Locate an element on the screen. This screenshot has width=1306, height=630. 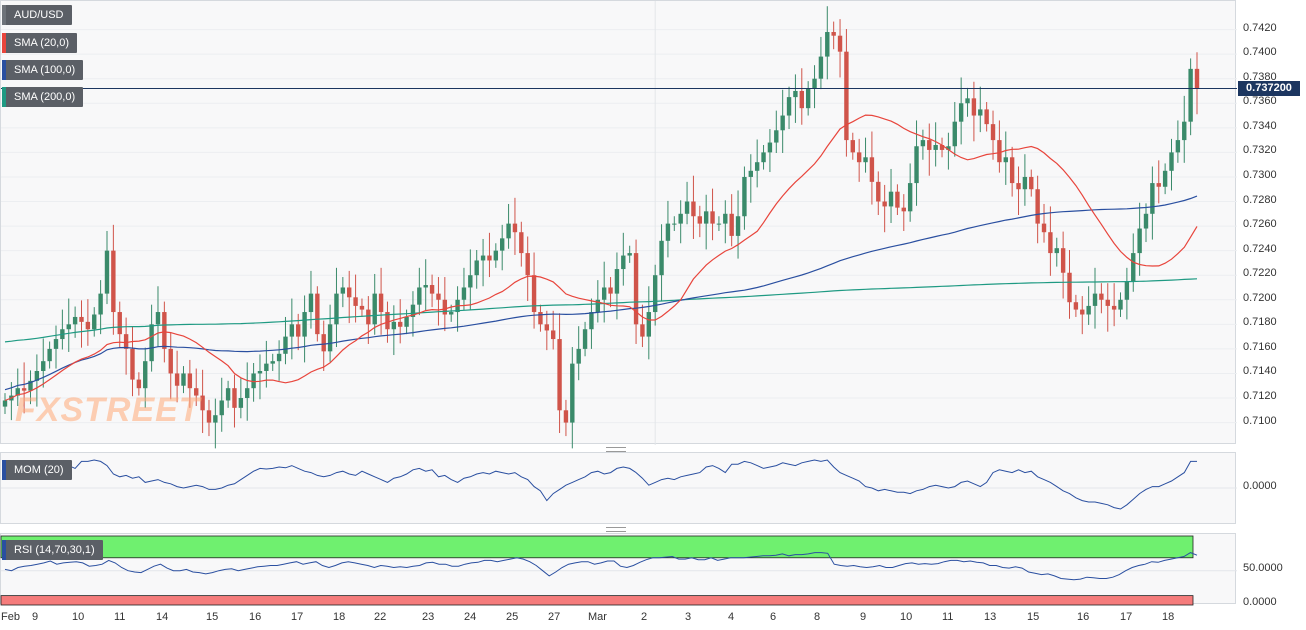
rsi-tick-50: 50.0000 is located at coordinates (1263, 568).